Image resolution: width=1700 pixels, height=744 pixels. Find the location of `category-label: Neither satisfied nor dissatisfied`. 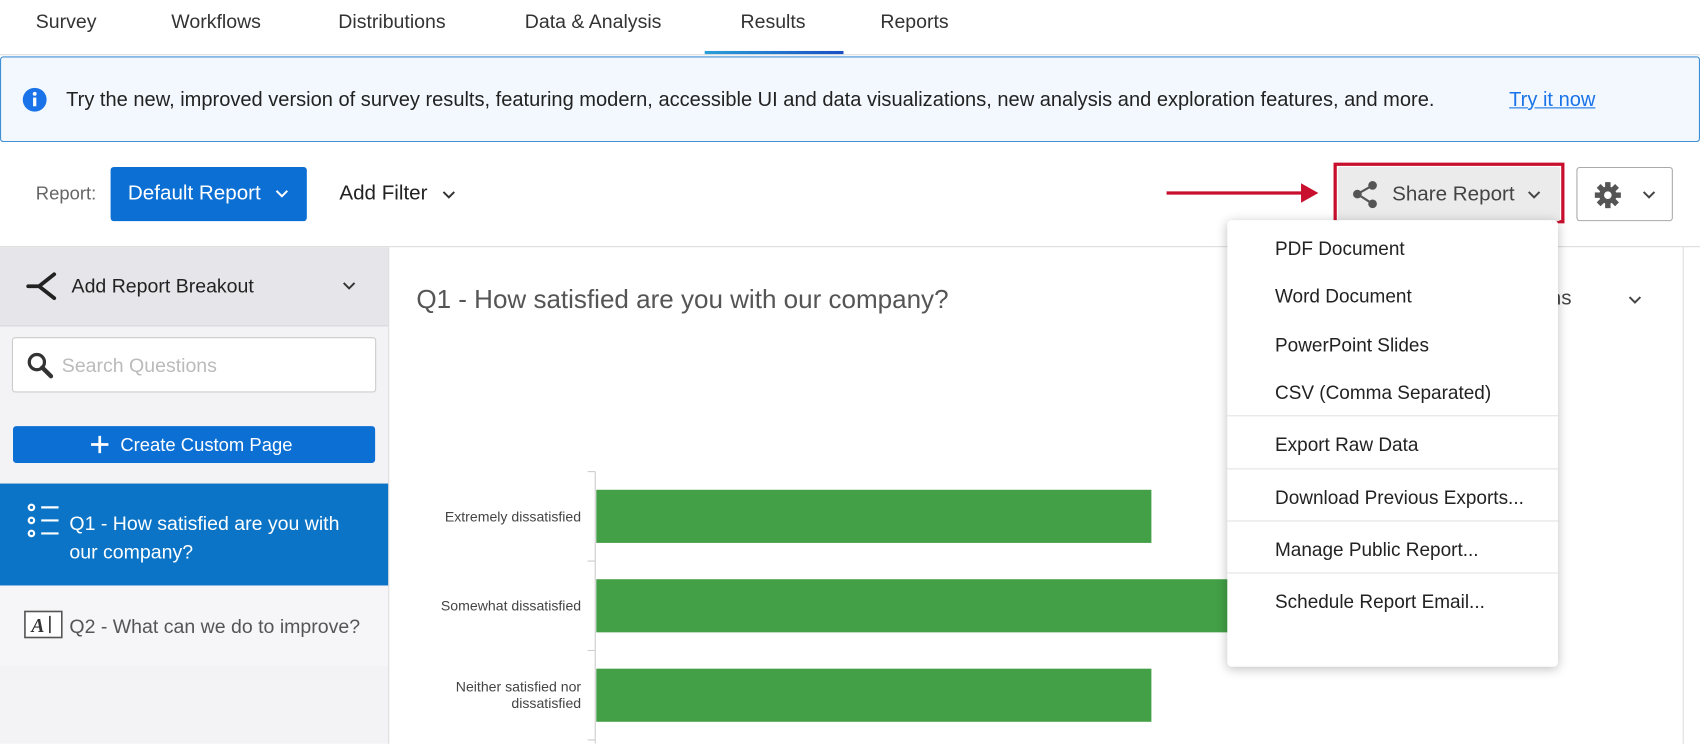

category-label: Neither satisfied nor dissatisfied is located at coordinates (518, 695).